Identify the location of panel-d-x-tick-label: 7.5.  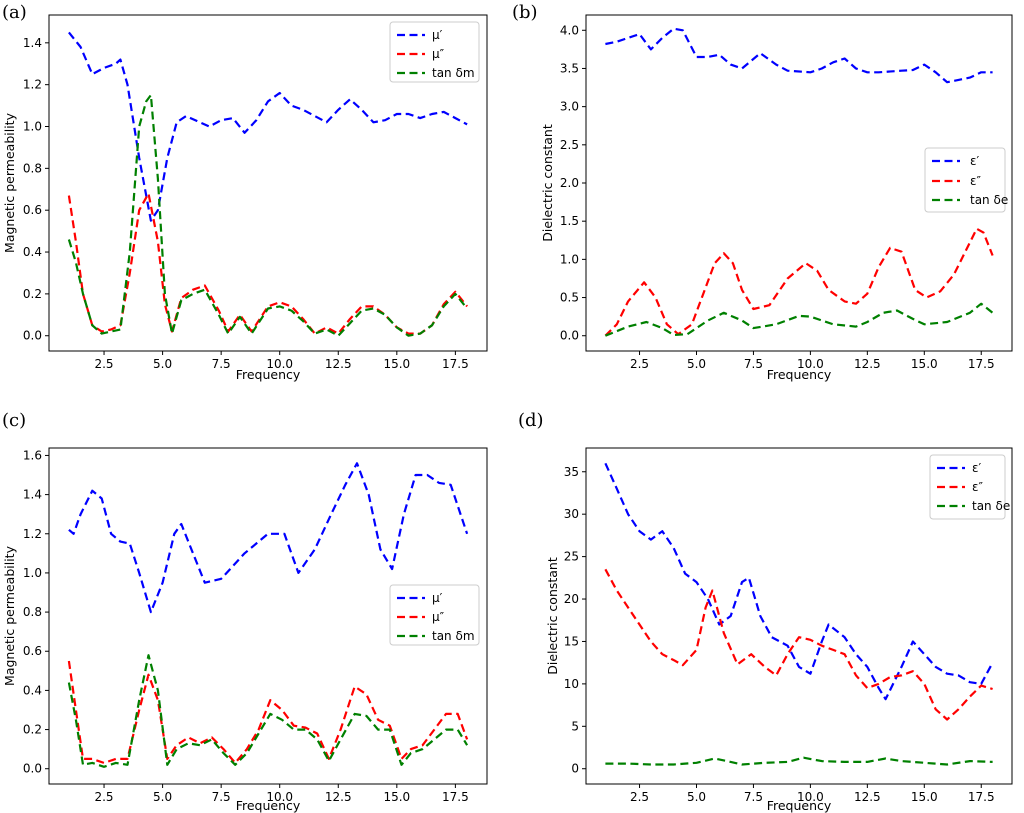
(753, 797).